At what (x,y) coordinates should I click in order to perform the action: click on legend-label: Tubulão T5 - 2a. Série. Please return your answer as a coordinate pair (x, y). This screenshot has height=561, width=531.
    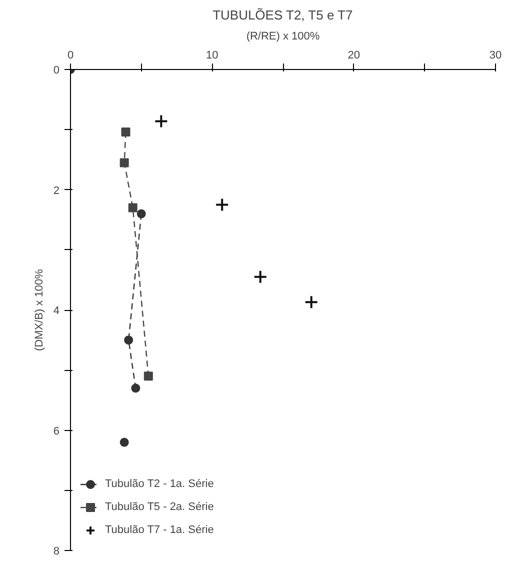
    Looking at the image, I should click on (159, 507).